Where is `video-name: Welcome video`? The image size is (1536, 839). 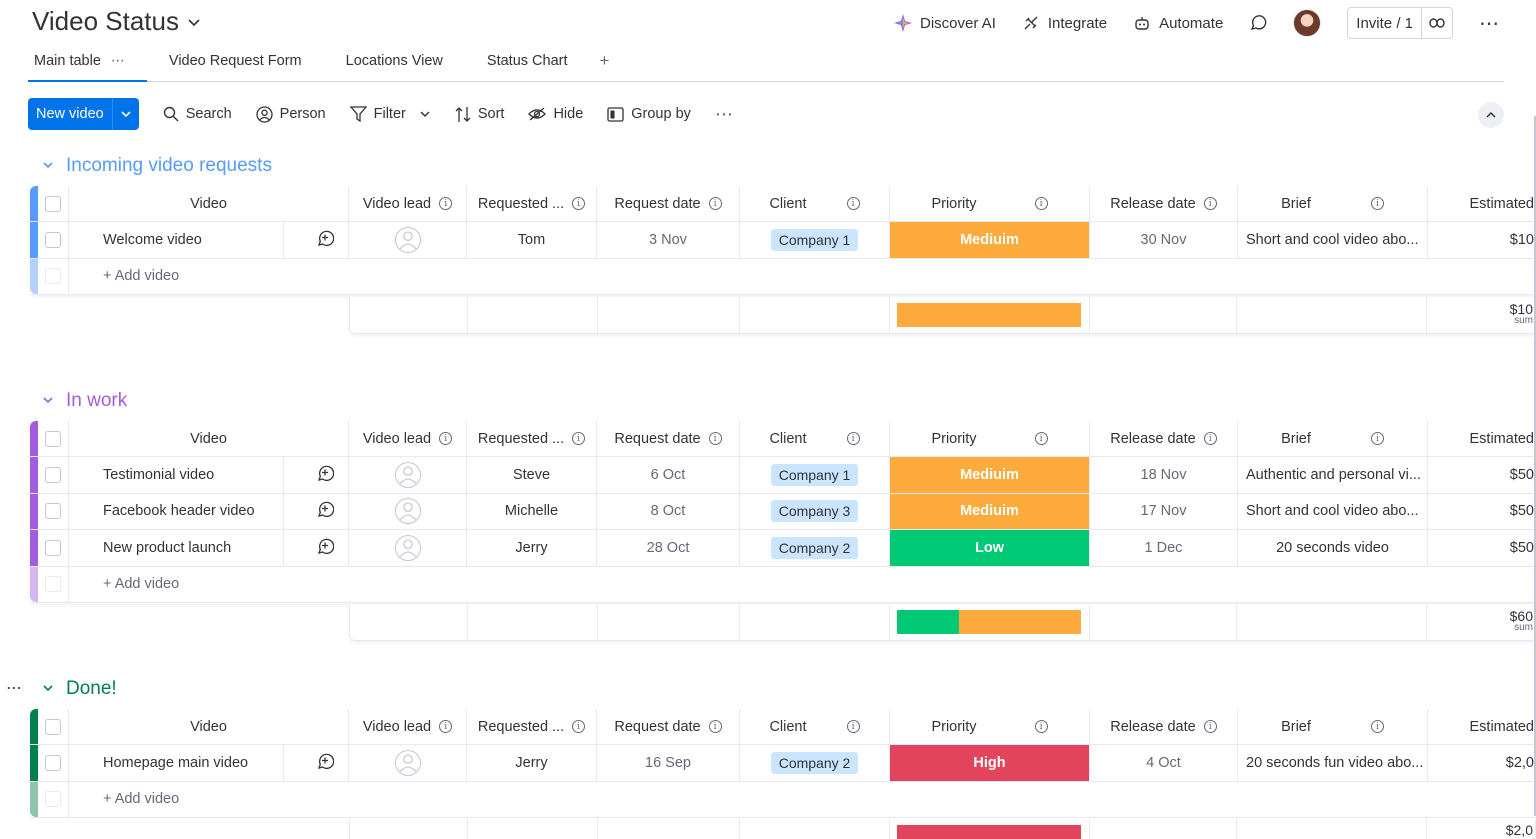
video-name: Welcome video is located at coordinates (152, 239).